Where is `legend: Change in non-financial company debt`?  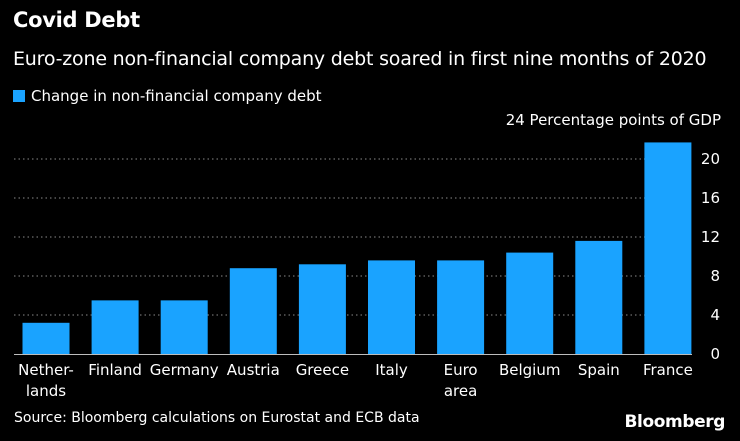 legend: Change in non-financial company debt is located at coordinates (167, 96).